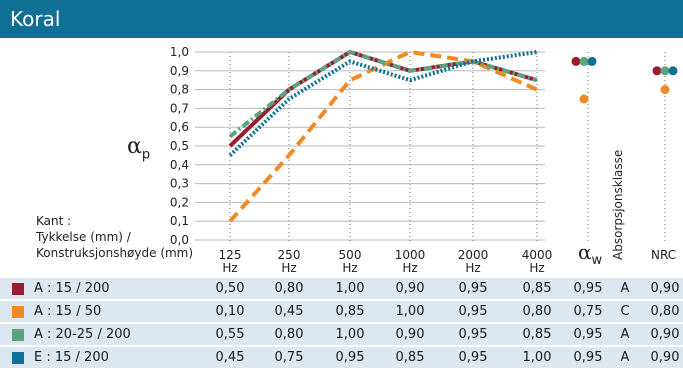  Describe the element at coordinates (350, 255) in the screenshot. I see `x-tick-label: 500` at that location.